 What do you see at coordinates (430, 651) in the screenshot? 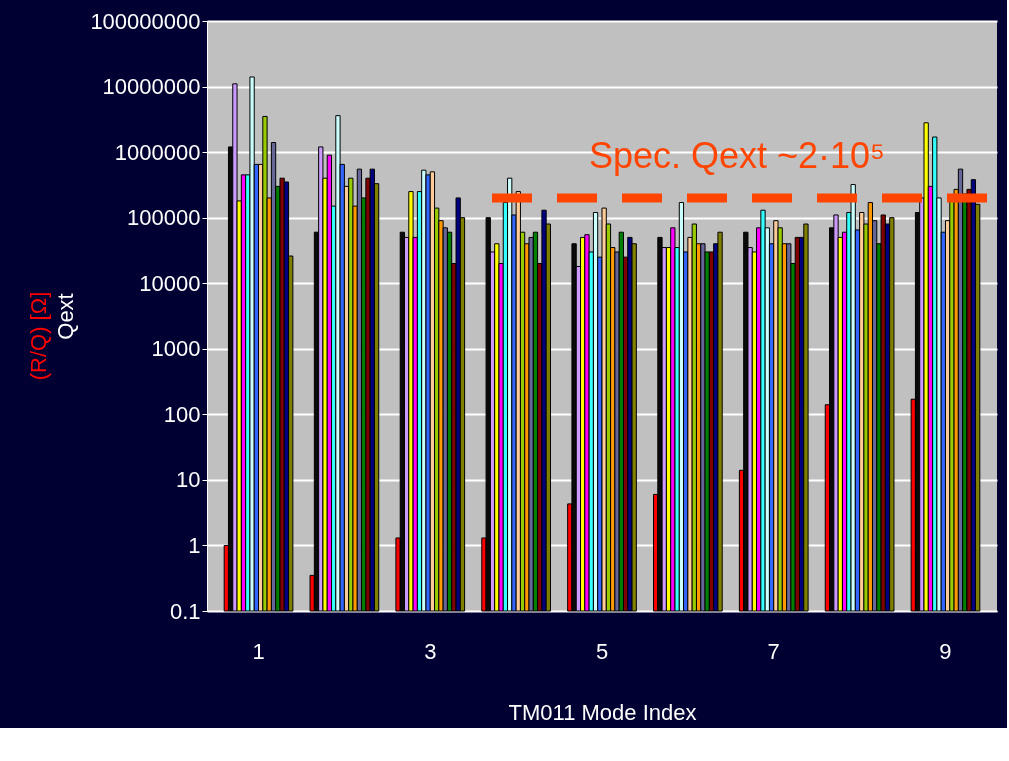
I see `x-tick-label: 3` at bounding box center [430, 651].